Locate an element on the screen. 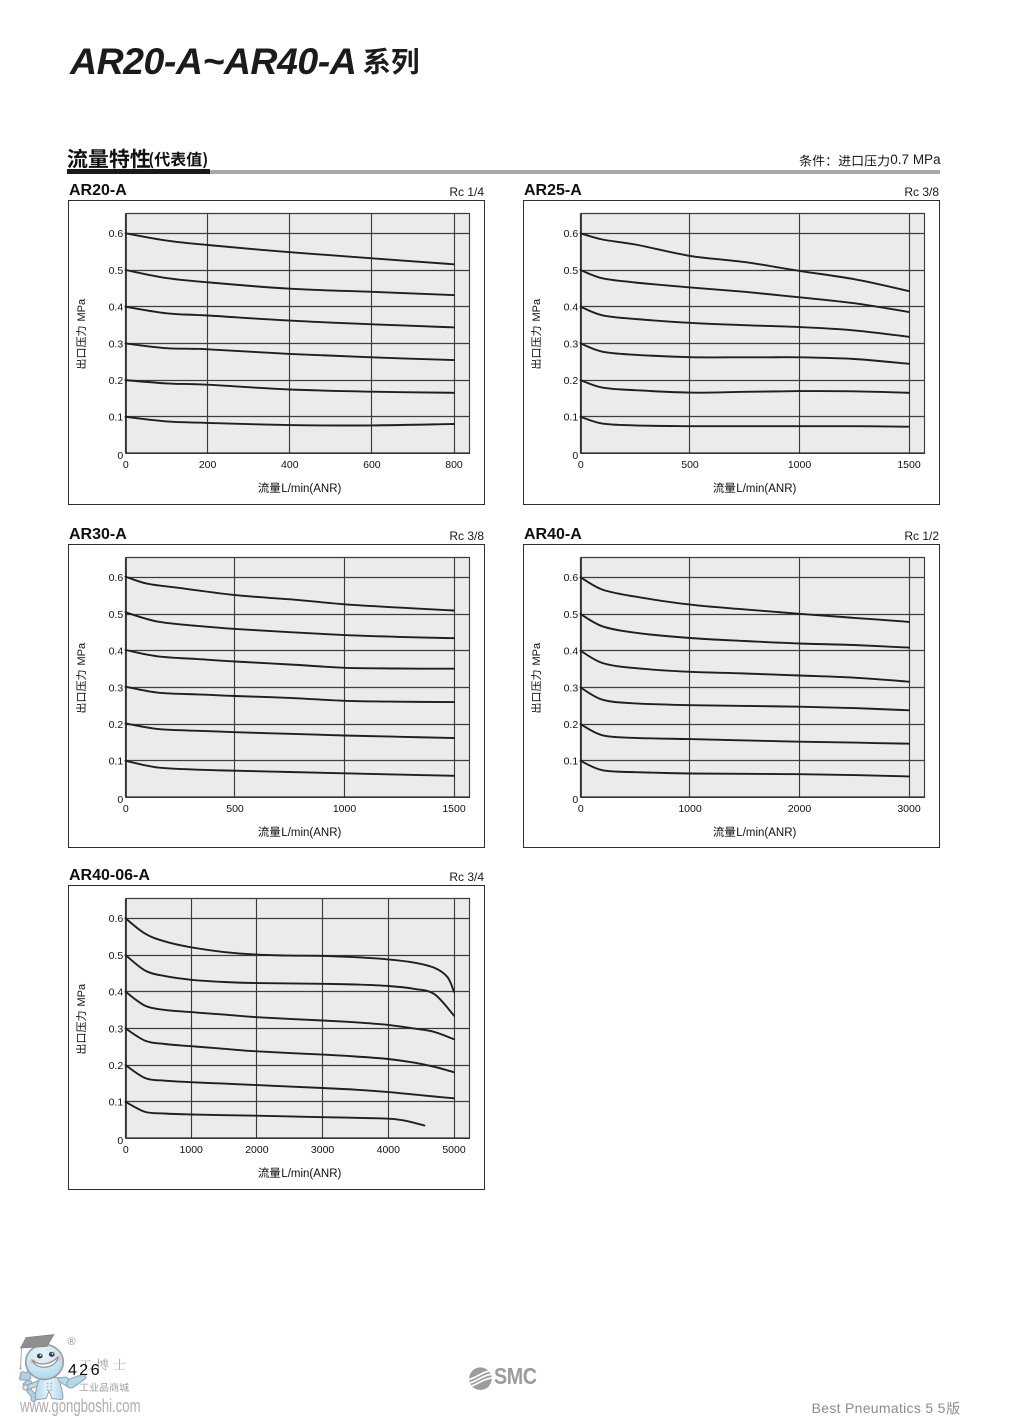  svg-text: 5000 is located at coordinates (454, 1150).